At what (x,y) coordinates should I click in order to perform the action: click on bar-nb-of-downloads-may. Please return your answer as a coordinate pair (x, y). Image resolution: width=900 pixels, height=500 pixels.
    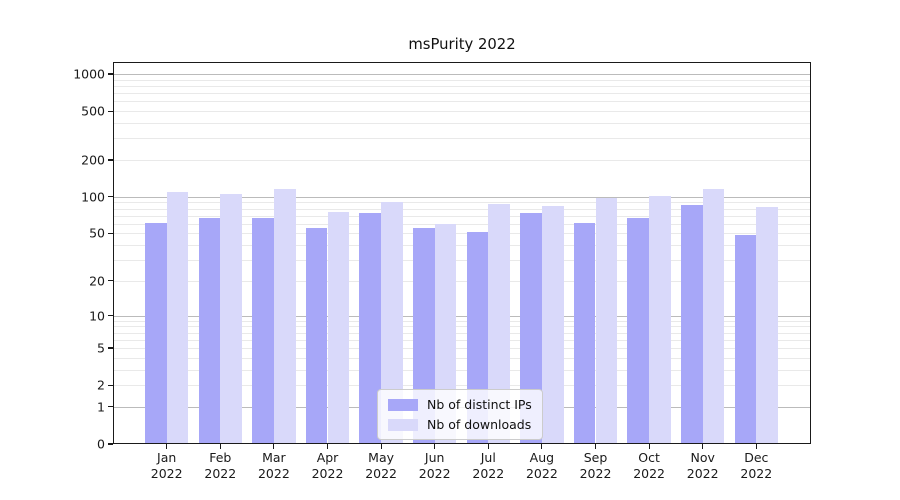
    Looking at the image, I should click on (392, 323).